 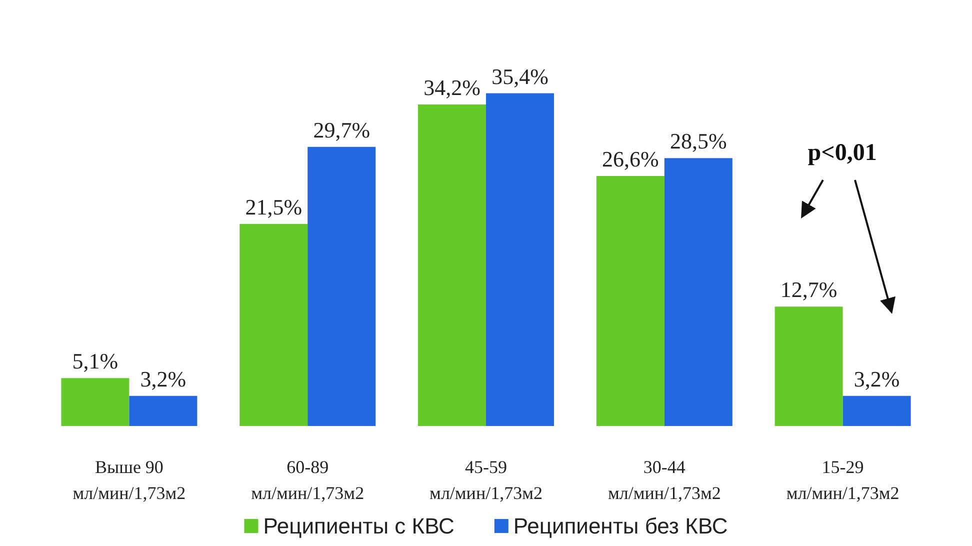 I want to click on data-label: 29,7%, so click(x=341, y=129).